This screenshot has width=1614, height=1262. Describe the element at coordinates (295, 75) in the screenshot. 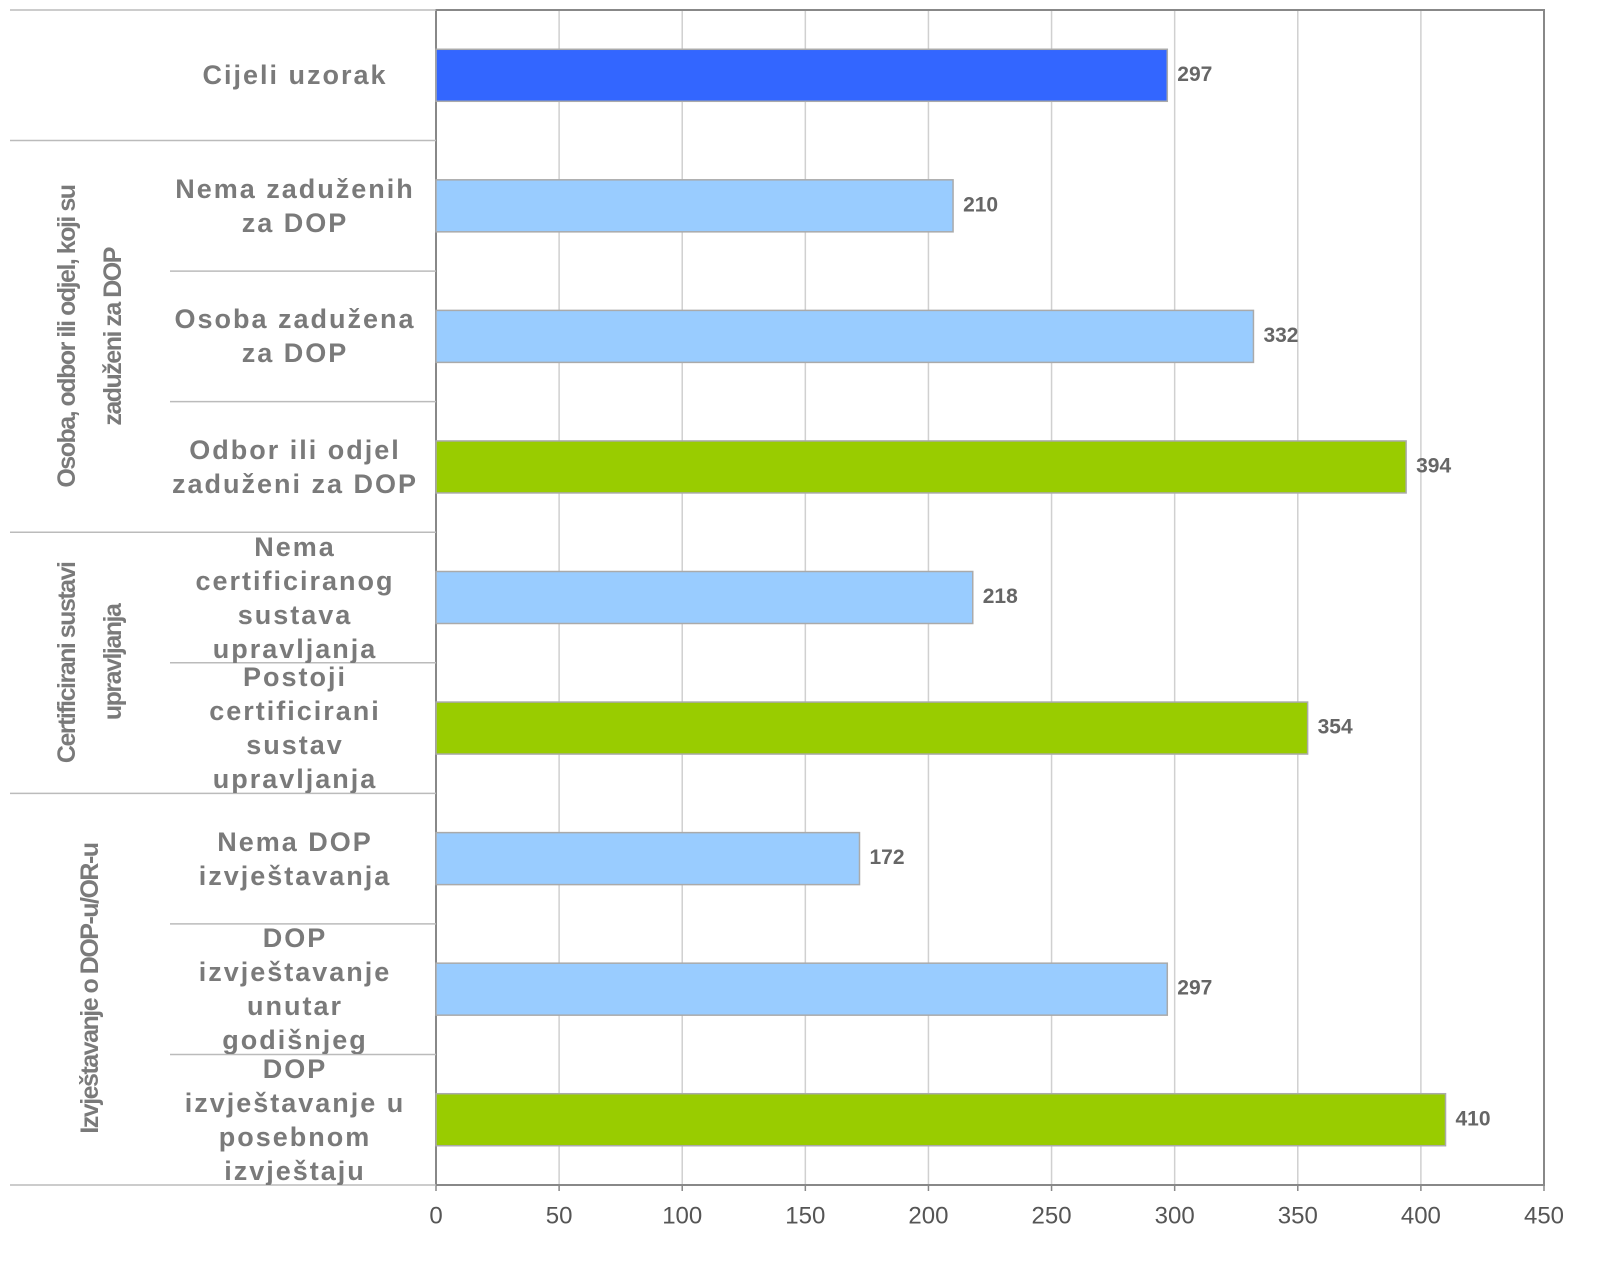

I see `category-label: Cijeli uzorak` at that location.